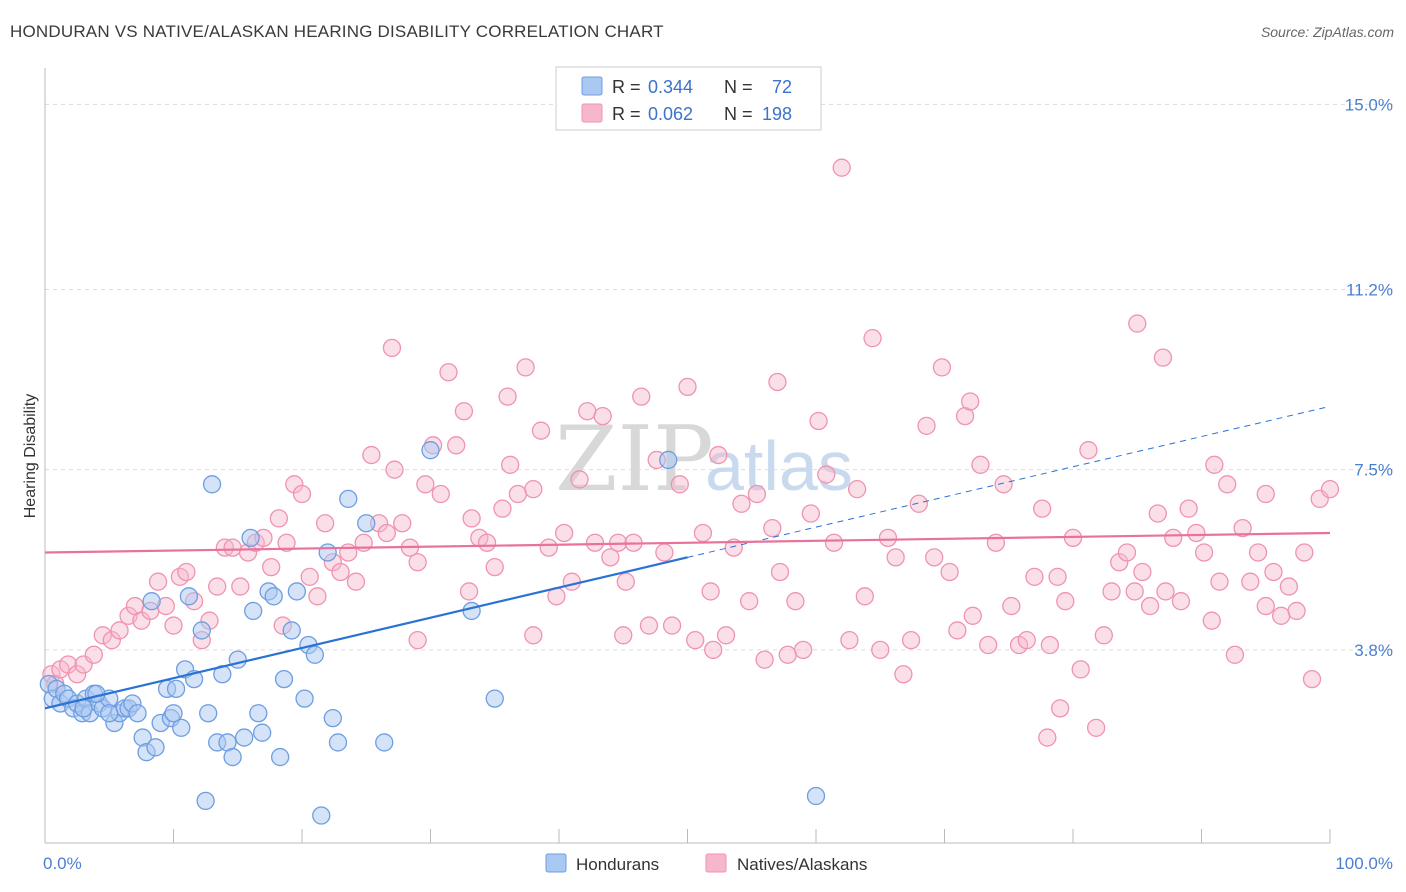 The width and height of the screenshot is (1406, 892). What do you see at coordinates (738, 114) in the screenshot?
I see `legend-n-label-2: N =` at bounding box center [738, 114].